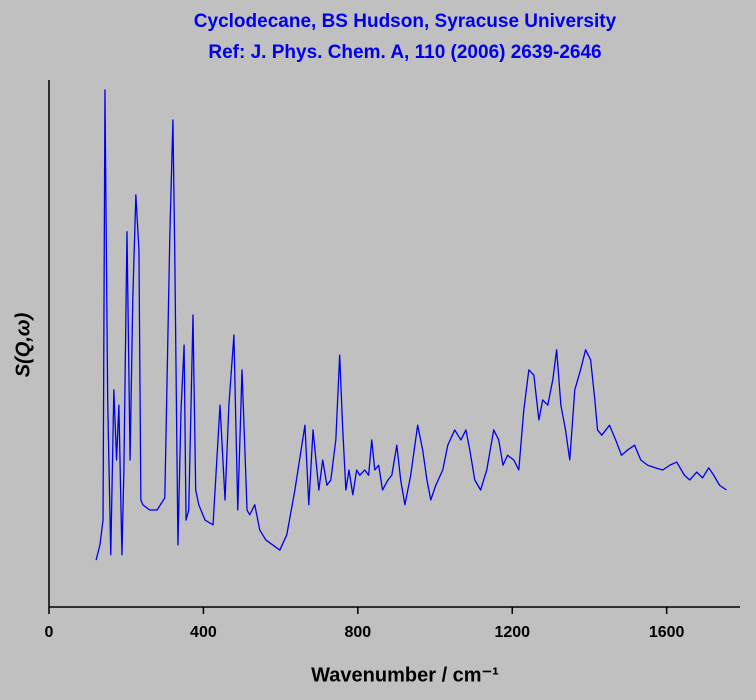  Describe the element at coordinates (357, 632) in the screenshot. I see `x-tick-label: 800` at that location.